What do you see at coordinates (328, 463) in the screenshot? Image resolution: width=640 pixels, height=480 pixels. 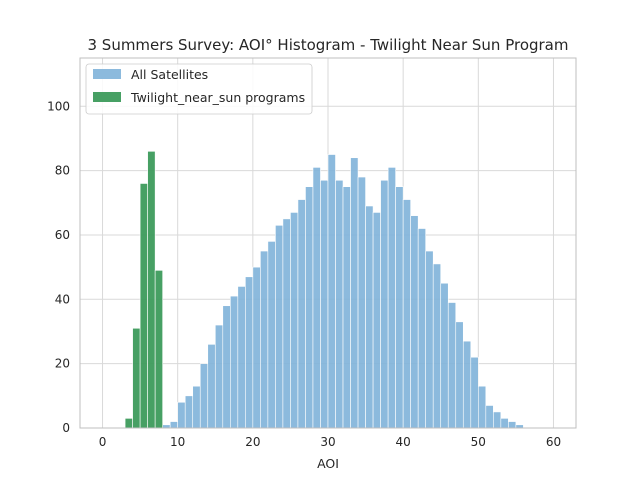 I see `x-axis-label: AOI` at bounding box center [328, 463].